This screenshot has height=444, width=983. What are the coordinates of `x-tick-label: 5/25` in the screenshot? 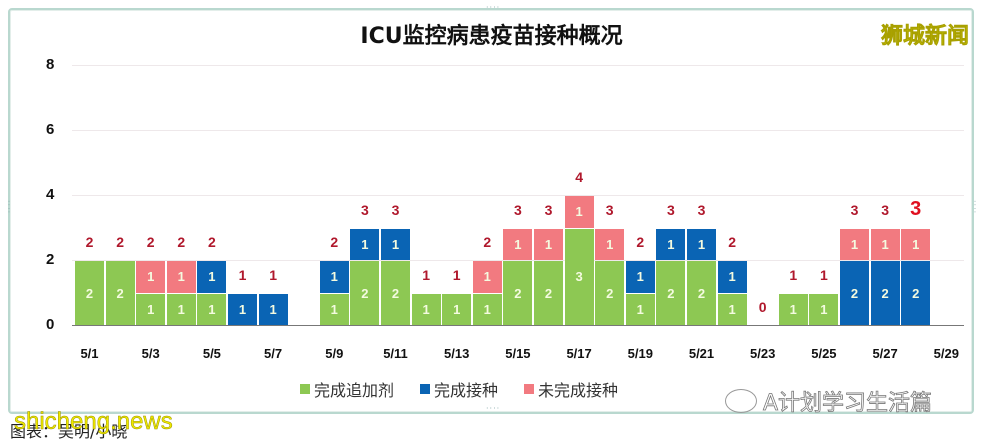 It's located at (824, 353).